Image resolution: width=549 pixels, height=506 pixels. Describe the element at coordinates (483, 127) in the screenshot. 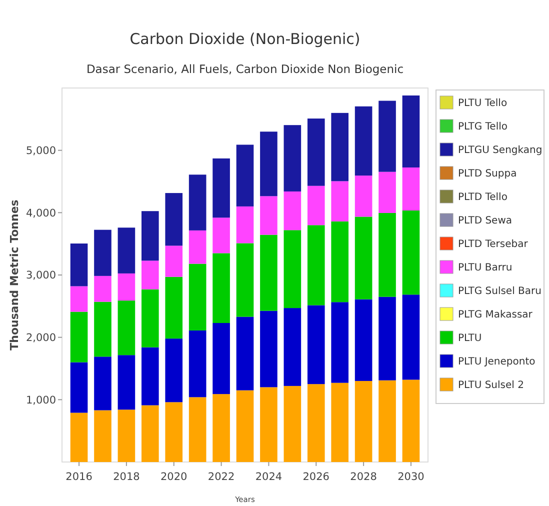

I see `legend-label: PLTG Tello` at that location.